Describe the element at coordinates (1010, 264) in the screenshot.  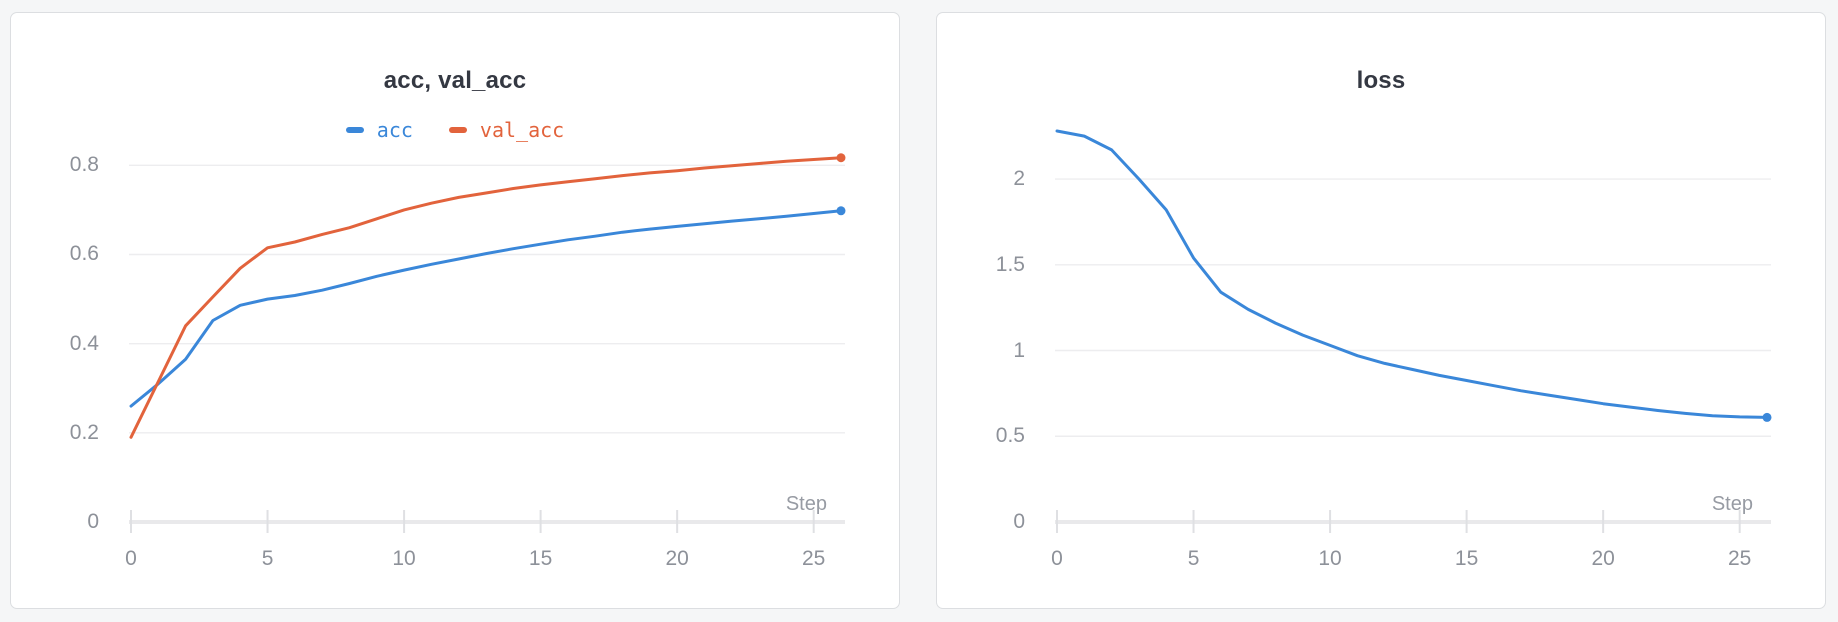
I see `y-tick-label: 1.5` at that location.